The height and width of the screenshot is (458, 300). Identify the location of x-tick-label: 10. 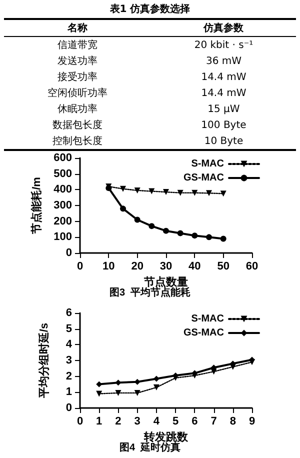
(108, 266).